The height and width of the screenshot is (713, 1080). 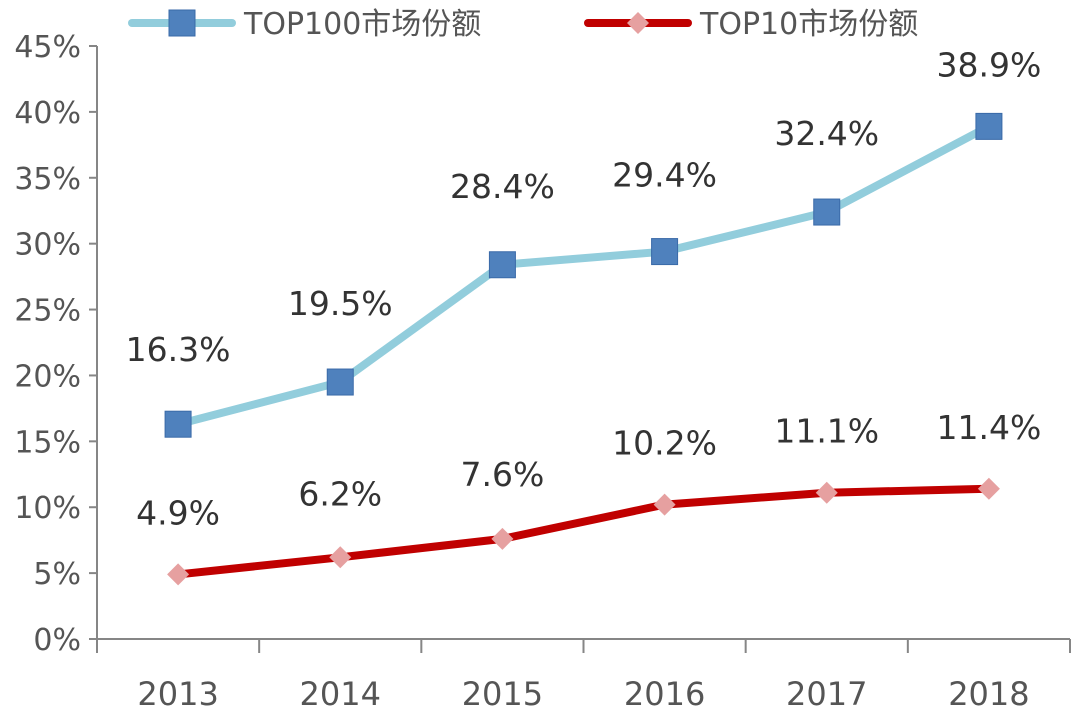 What do you see at coordinates (340, 694) in the screenshot?
I see `x-tick-label: 2014` at bounding box center [340, 694].